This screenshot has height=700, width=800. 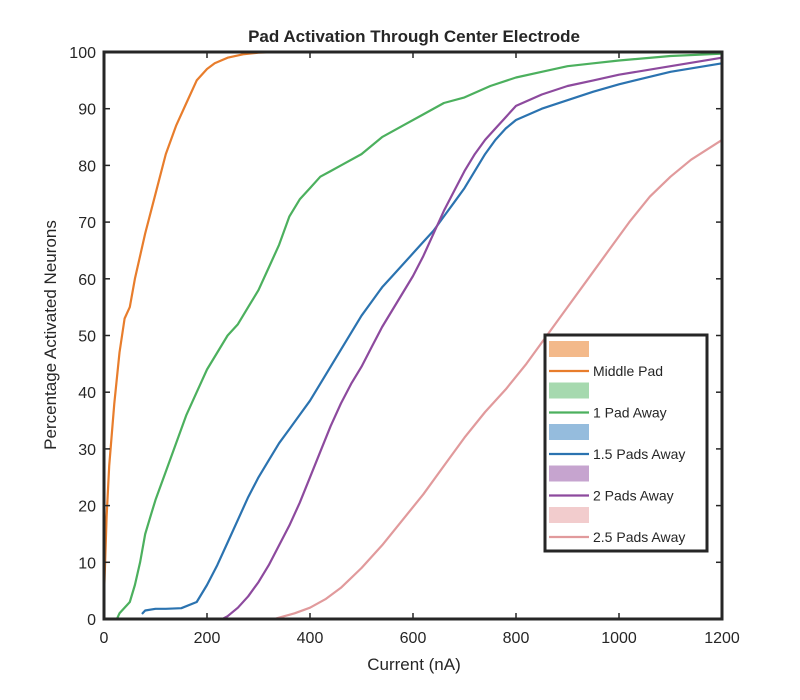 What do you see at coordinates (87, 280) in the screenshot?
I see `y-tick-label-6: 60` at bounding box center [87, 280].